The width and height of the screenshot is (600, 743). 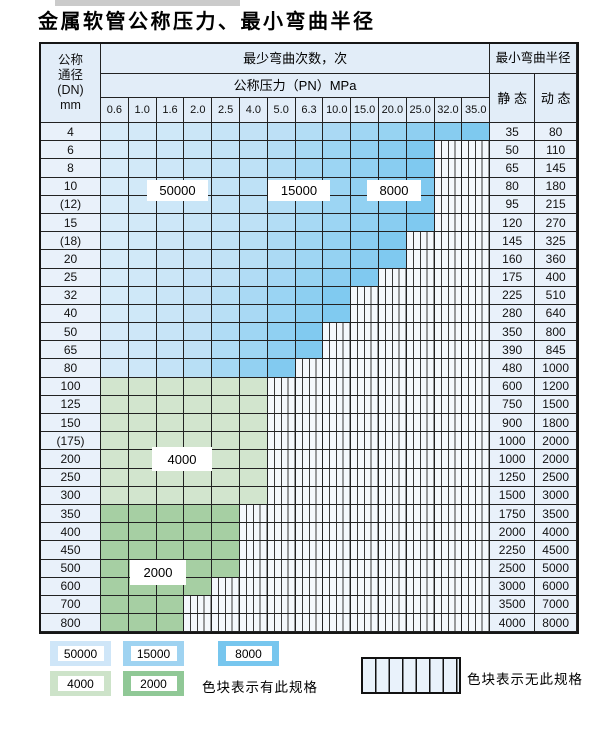 What do you see at coordinates (513, 168) in the screenshot?
I see `static-radius-cell: 65` at bounding box center [513, 168].